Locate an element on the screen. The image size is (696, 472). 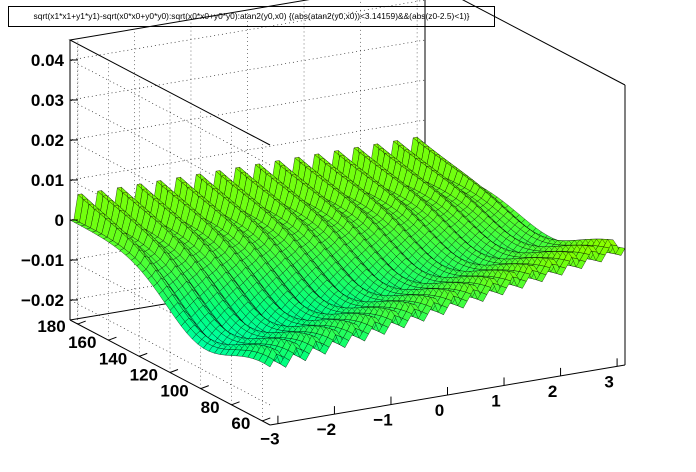
z-tick-label: −0.01 is located at coordinates (42, 260).